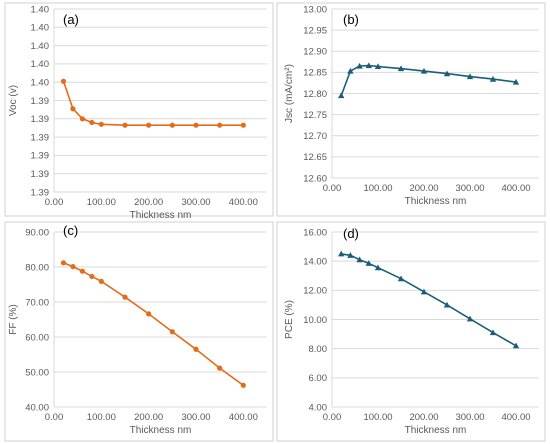 The image size is (550, 444). What do you see at coordinates (315, 9) in the screenshot?
I see `y-tick-label: 13.00` at bounding box center [315, 9].